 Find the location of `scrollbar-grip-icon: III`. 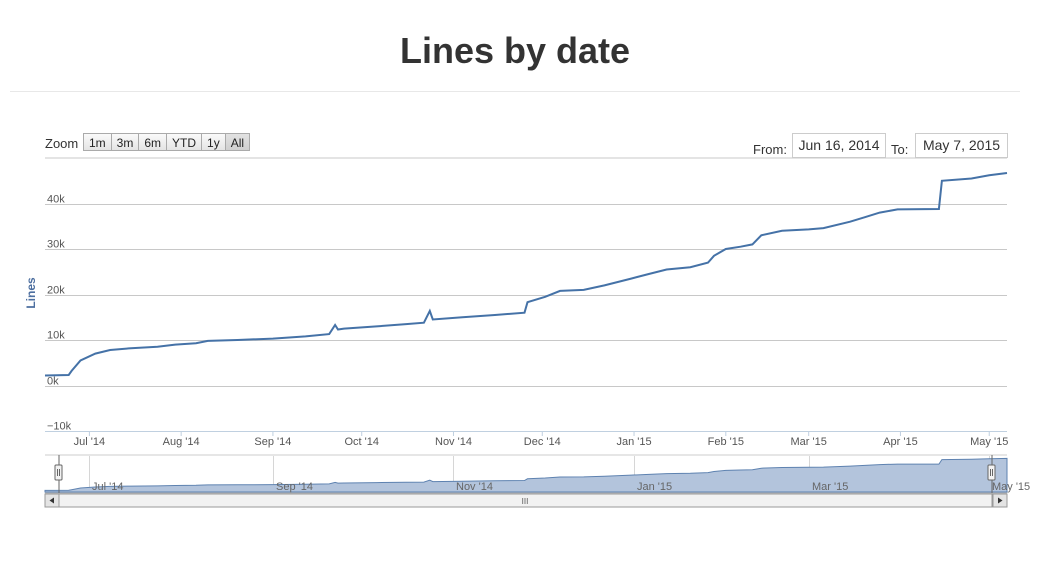

scrollbar-grip-icon: III is located at coordinates (525, 501).